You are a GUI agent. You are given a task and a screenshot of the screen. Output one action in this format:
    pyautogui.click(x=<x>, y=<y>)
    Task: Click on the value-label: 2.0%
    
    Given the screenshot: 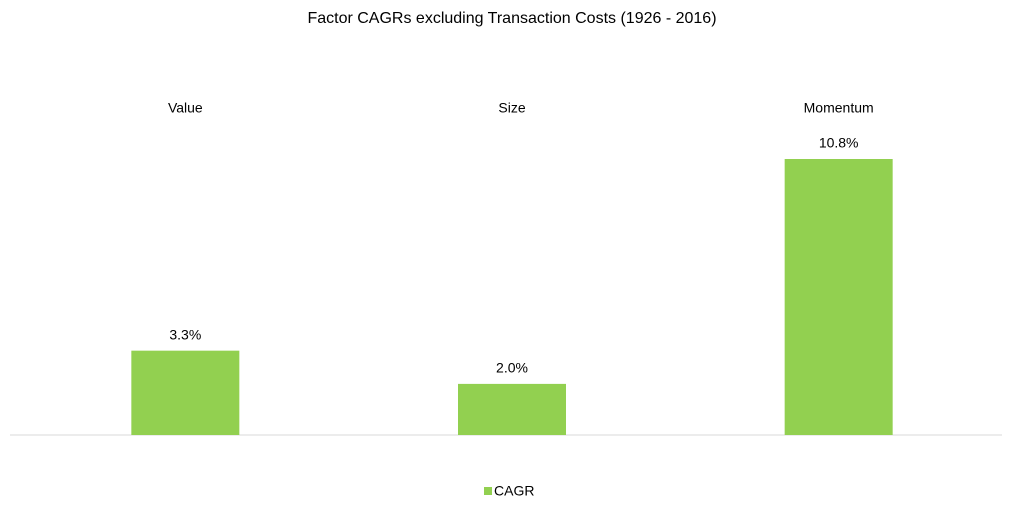 What is the action you would take?
    pyautogui.click(x=512, y=368)
    